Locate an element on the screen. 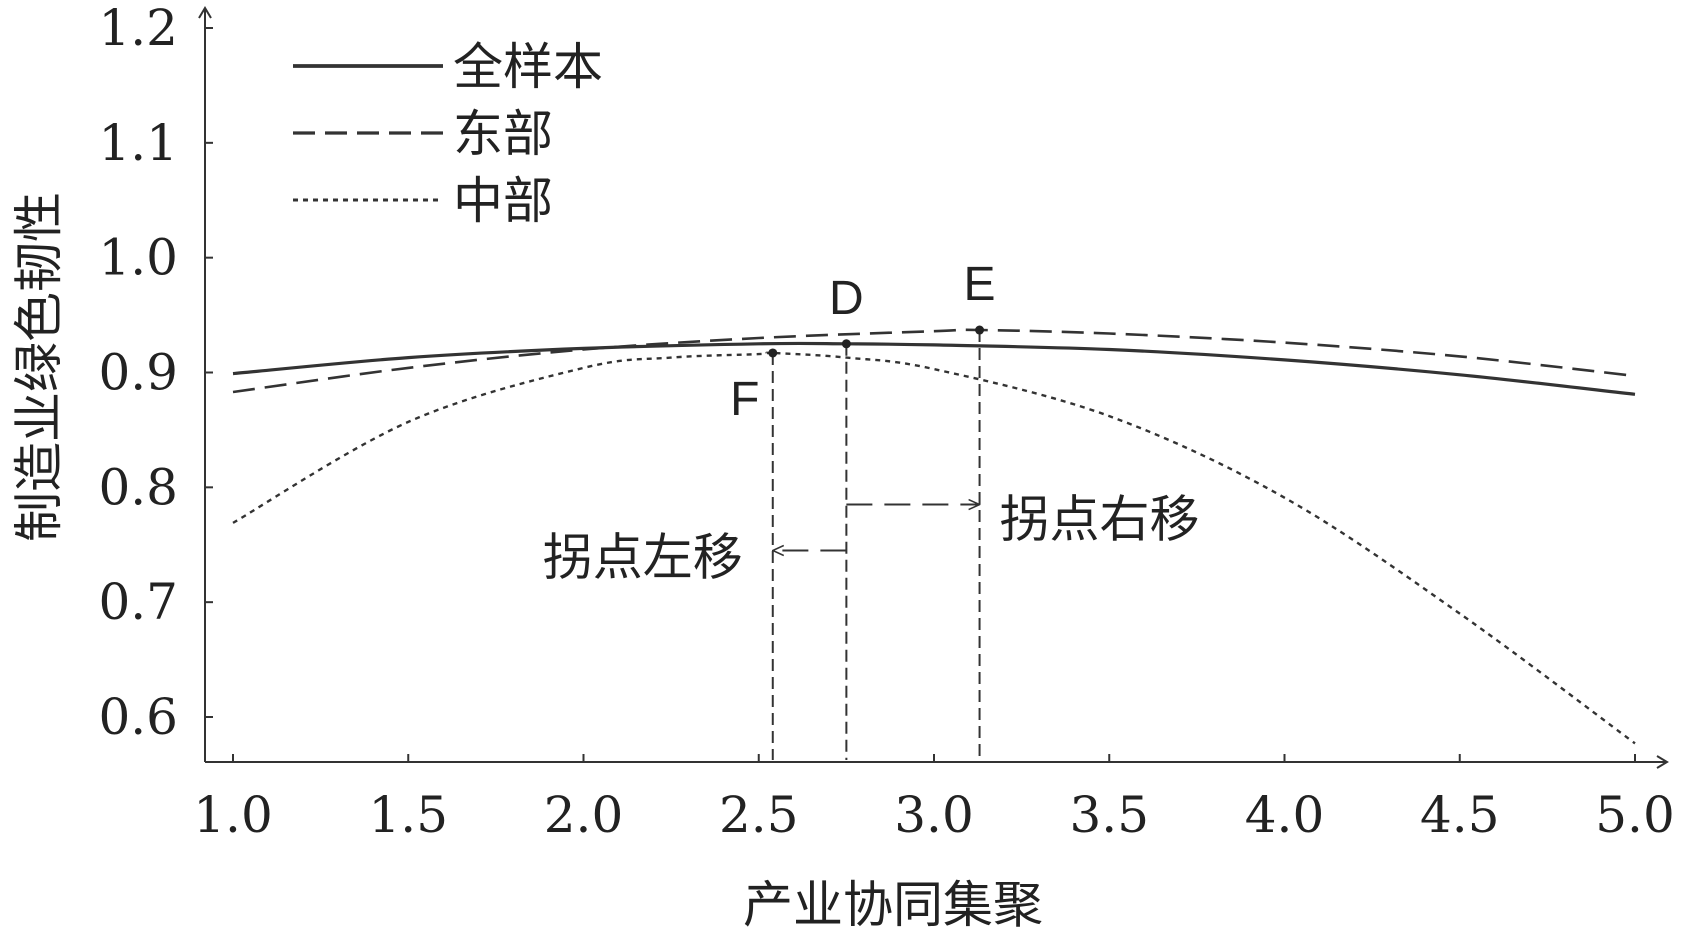 The width and height of the screenshot is (1687, 932). legend-label: 全样本 is located at coordinates (528, 67).